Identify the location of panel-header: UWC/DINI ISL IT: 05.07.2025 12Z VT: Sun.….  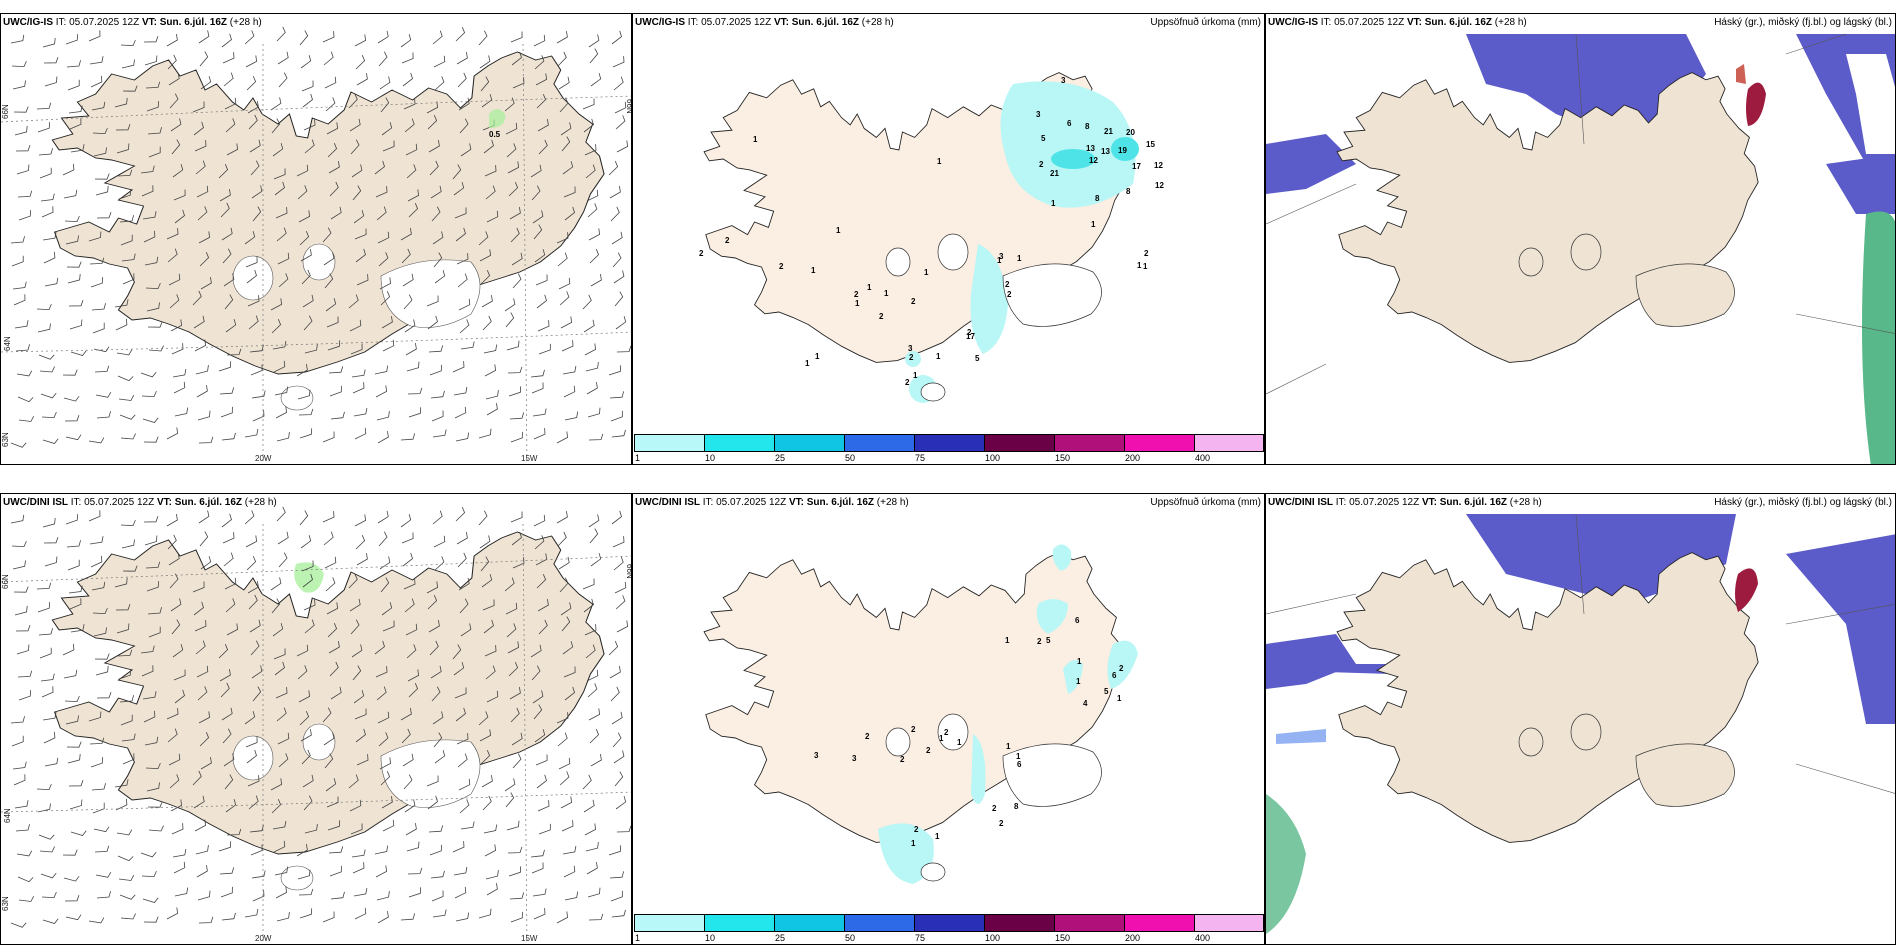
(140, 502).